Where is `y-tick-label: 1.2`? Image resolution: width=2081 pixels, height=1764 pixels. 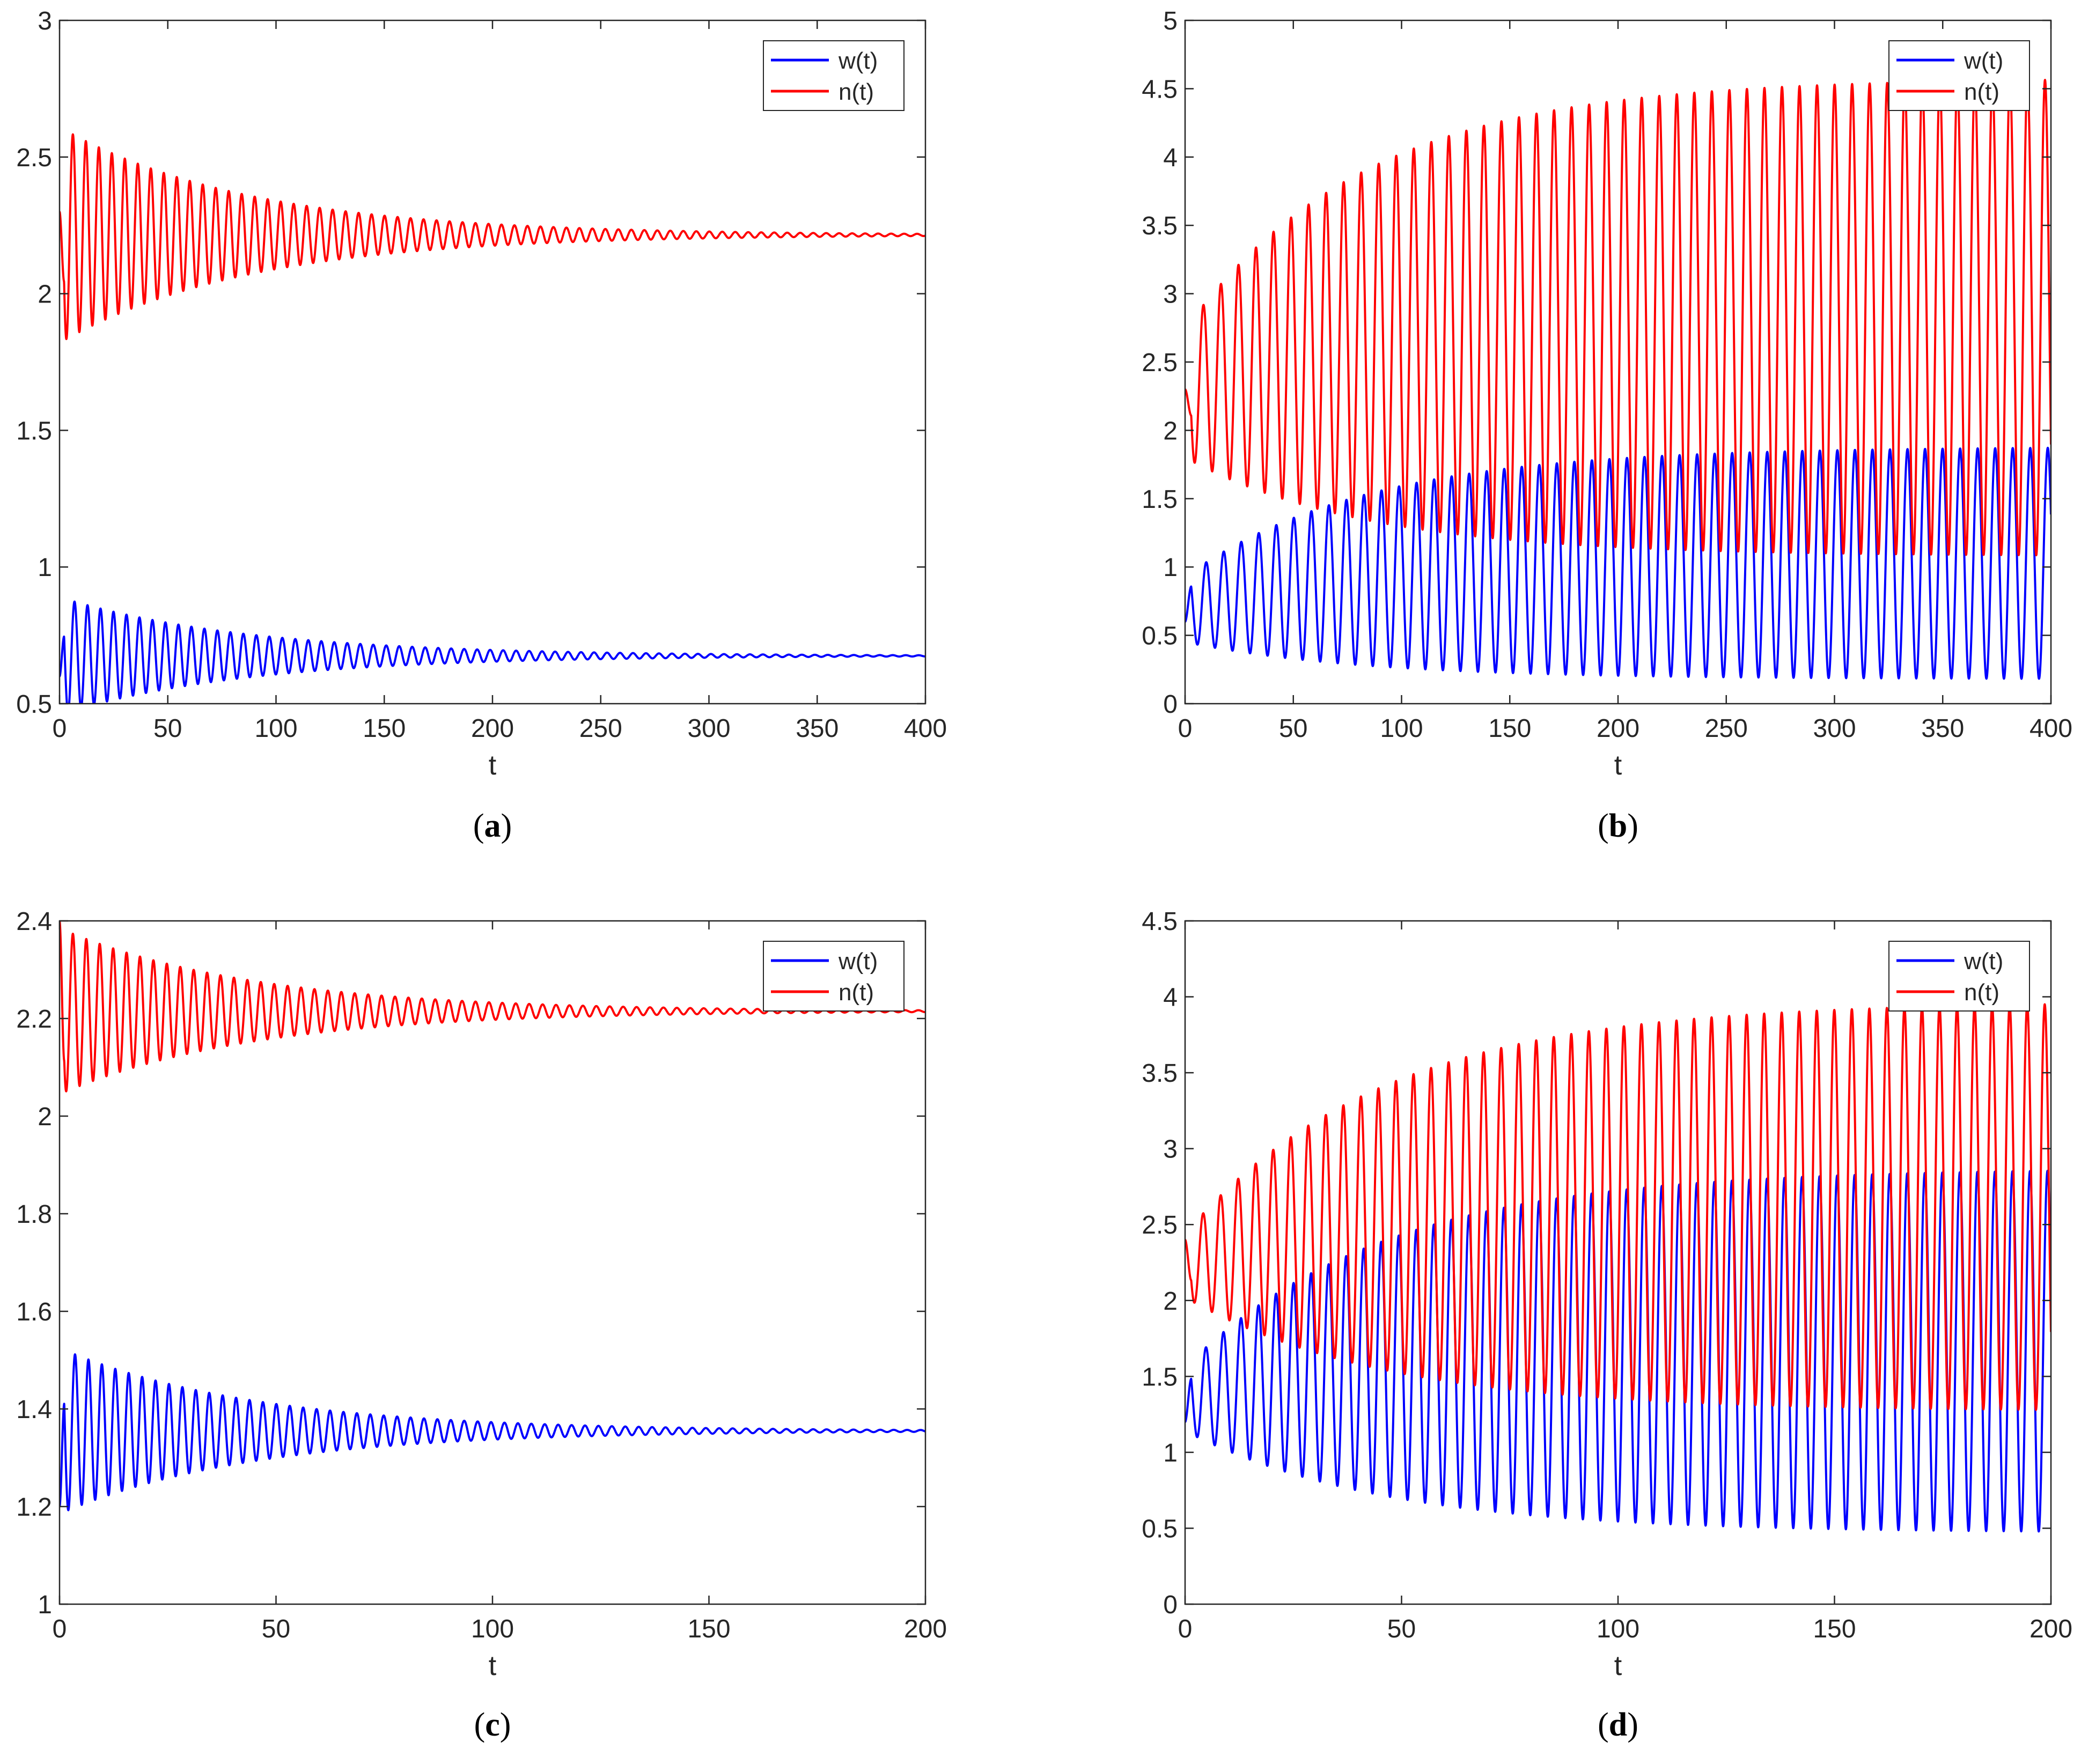
y-tick-label: 1.2 is located at coordinates (34, 1508).